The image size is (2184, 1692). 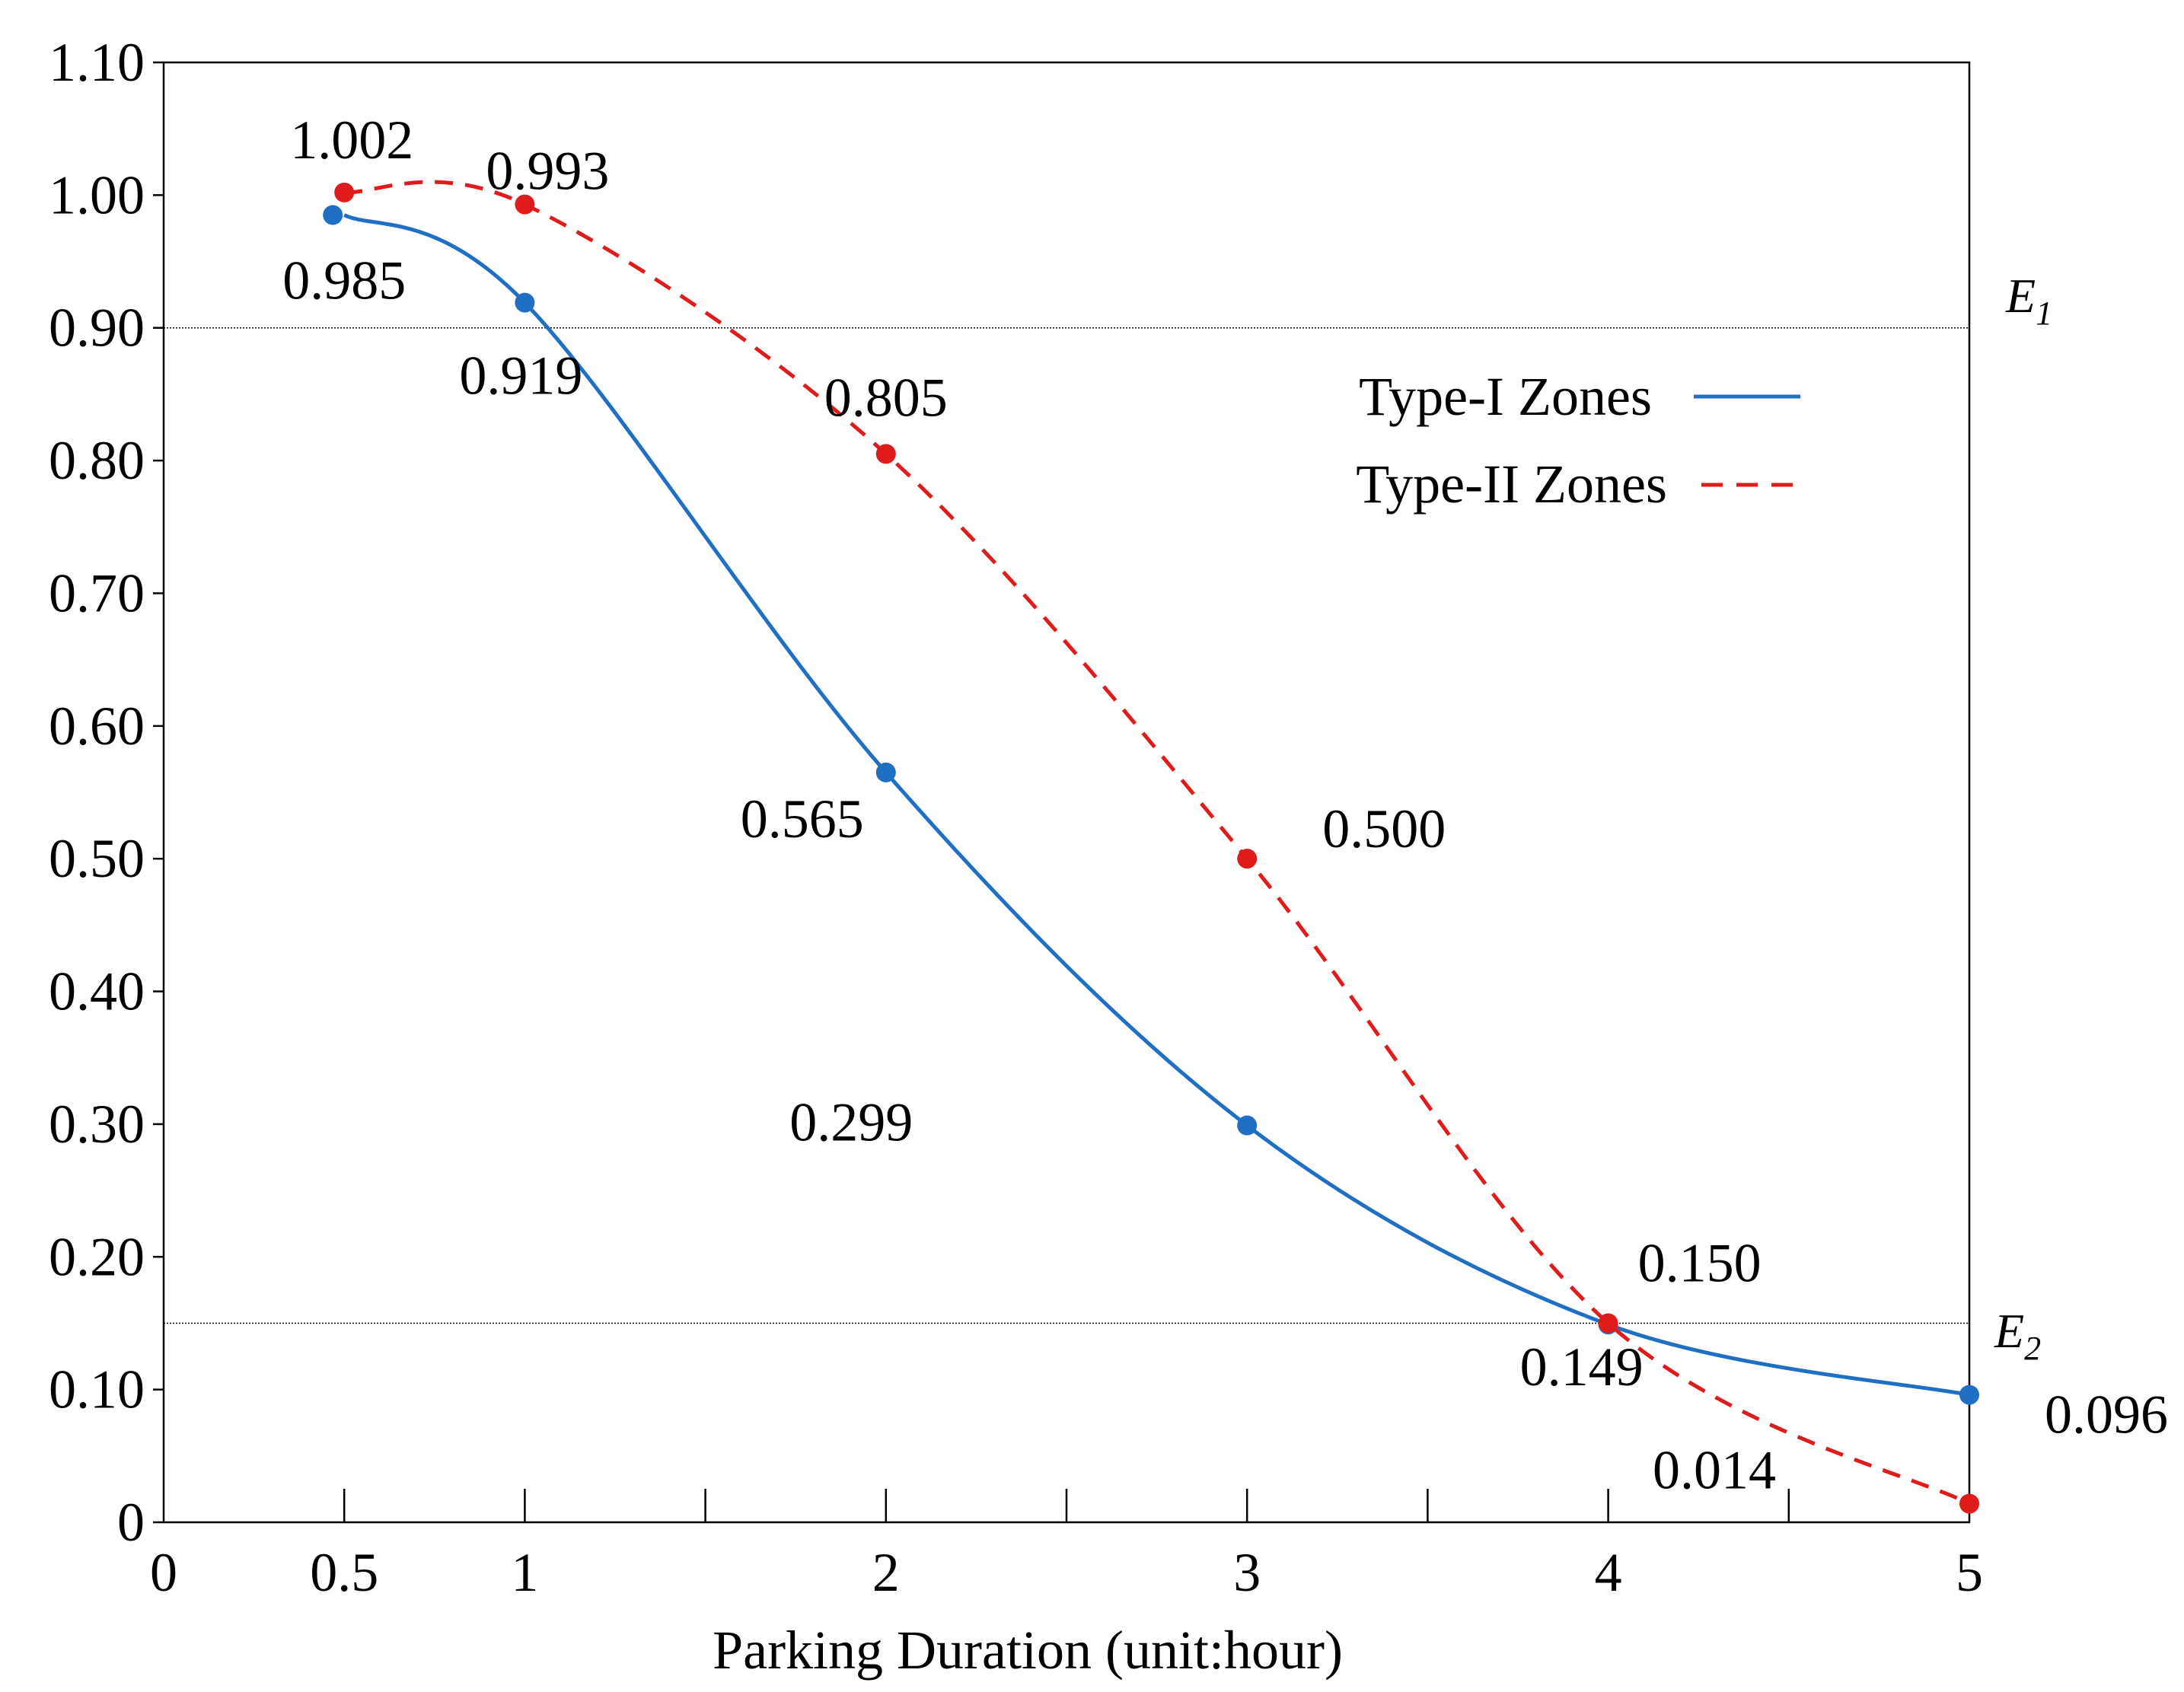 I want to click on legend-label-type-i: Type-I Zones, so click(x=1505, y=396).